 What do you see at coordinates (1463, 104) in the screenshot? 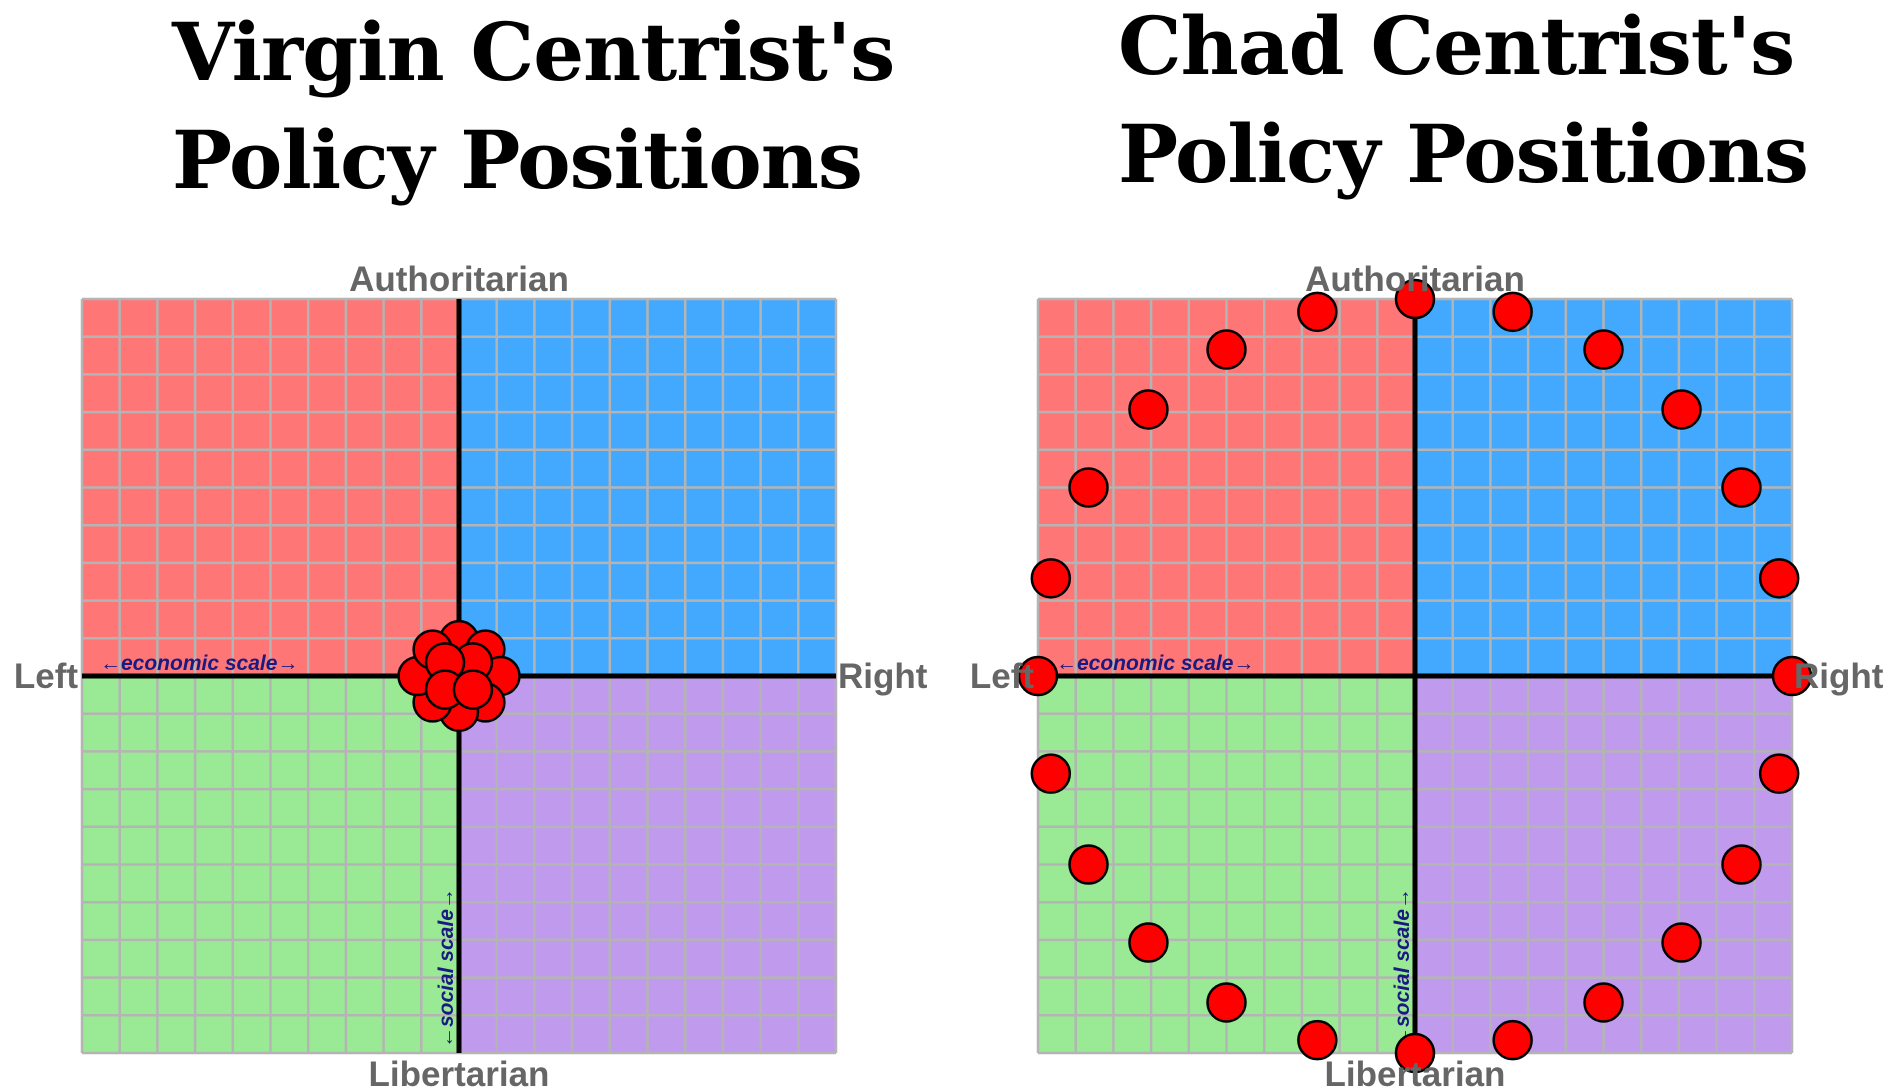
I see `chart-title-chad: Chad Centrist's Policy Positions` at bounding box center [1463, 104].